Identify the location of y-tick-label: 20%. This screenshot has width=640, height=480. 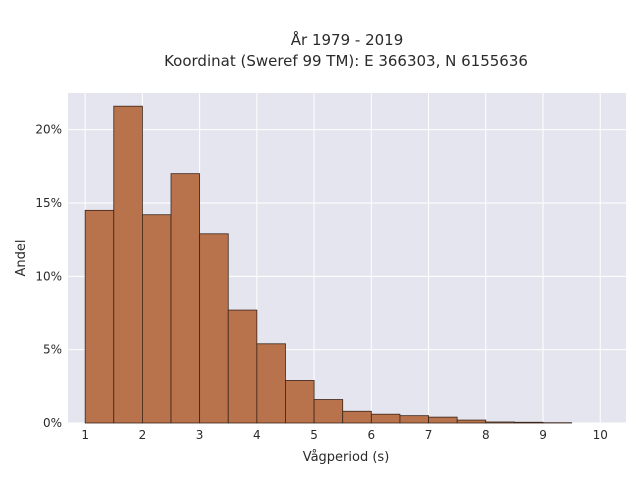
(48, 130).